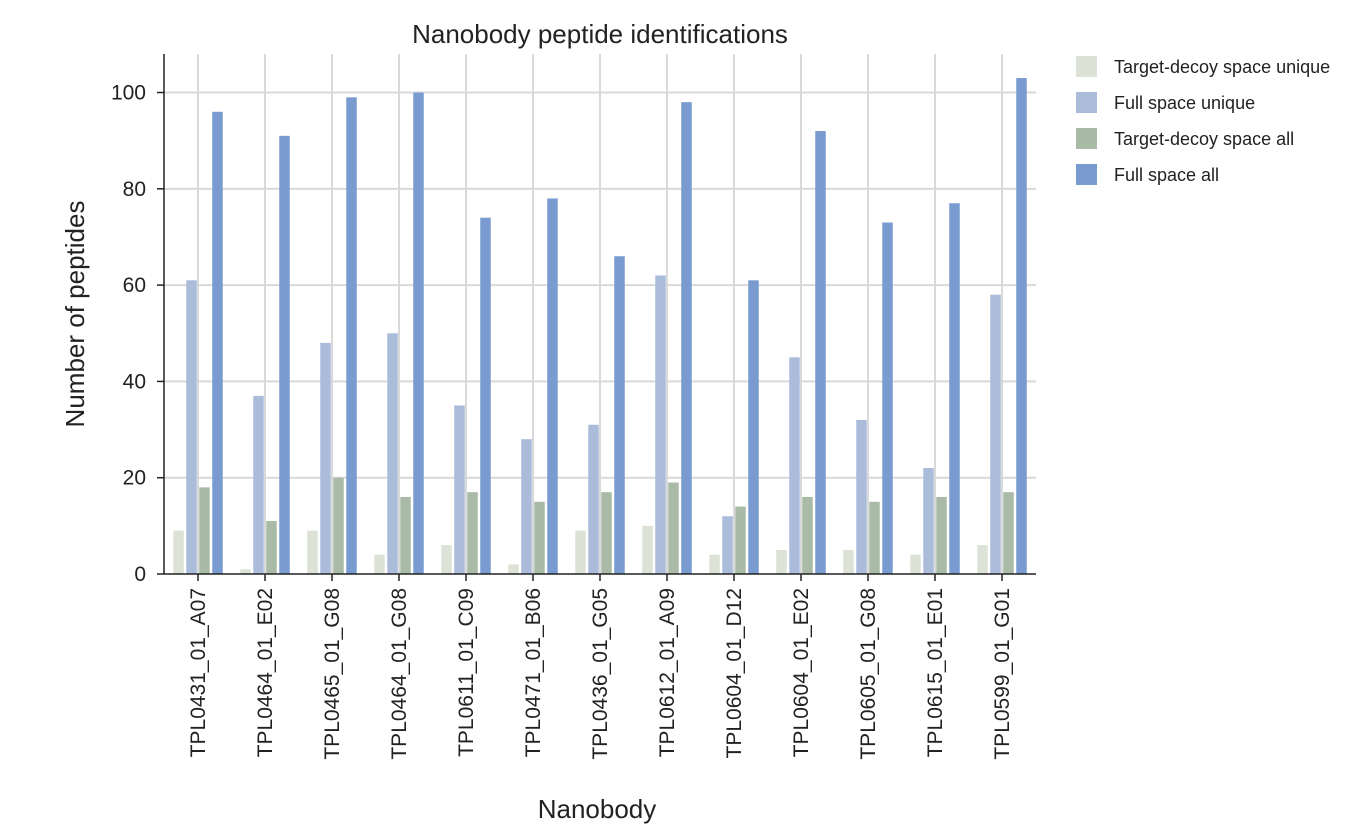  I want to click on y-tick-label: 40, so click(134, 381).